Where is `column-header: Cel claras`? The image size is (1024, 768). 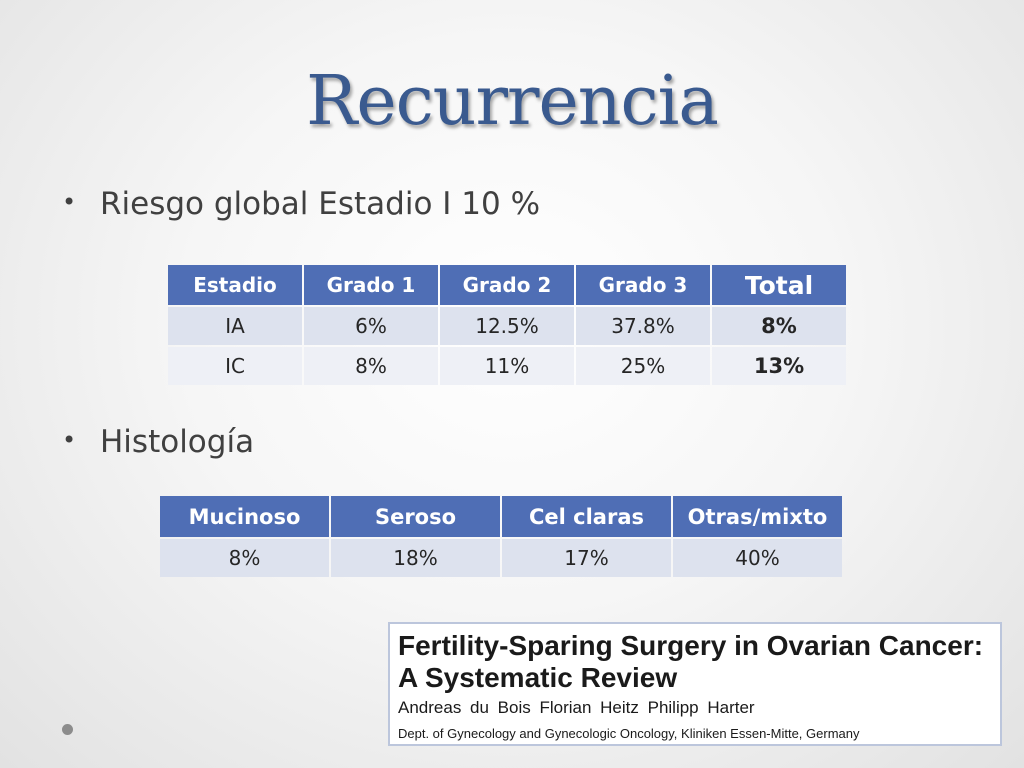
column-header: Cel claras is located at coordinates (586, 516).